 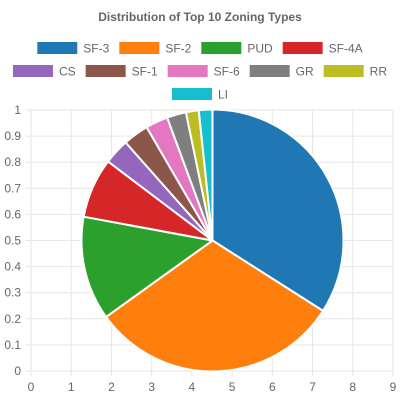 I want to click on y-tick-label: 0.7, so click(x=12, y=188).